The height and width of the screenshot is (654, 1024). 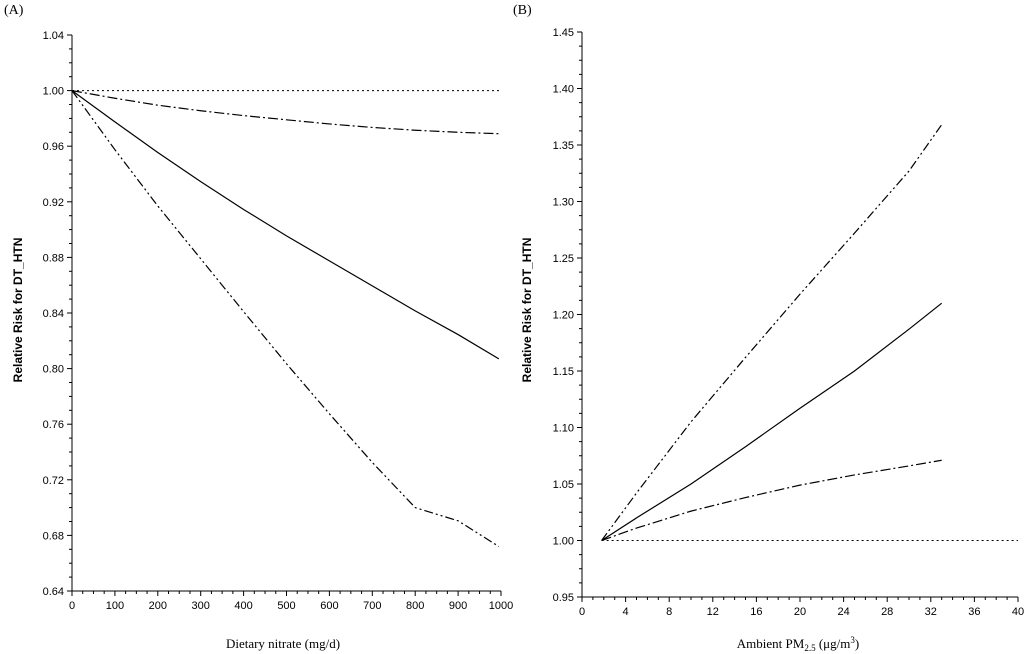 What do you see at coordinates (563, 146) in the screenshot?
I see `panel-b-y-tick-label: 1.35` at bounding box center [563, 146].